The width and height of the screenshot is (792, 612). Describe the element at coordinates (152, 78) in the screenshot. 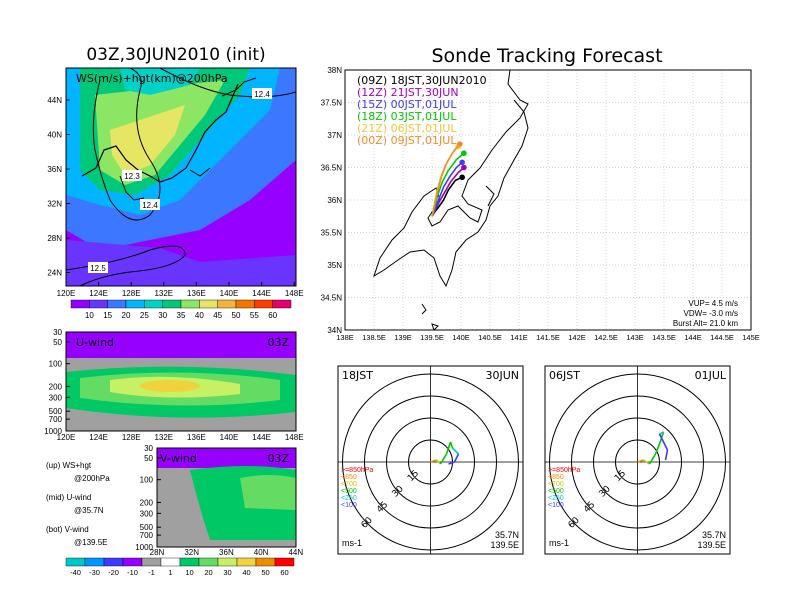

I see `ws-panel-label: WS(m/s)+hgt(km)@200hPa` at that location.